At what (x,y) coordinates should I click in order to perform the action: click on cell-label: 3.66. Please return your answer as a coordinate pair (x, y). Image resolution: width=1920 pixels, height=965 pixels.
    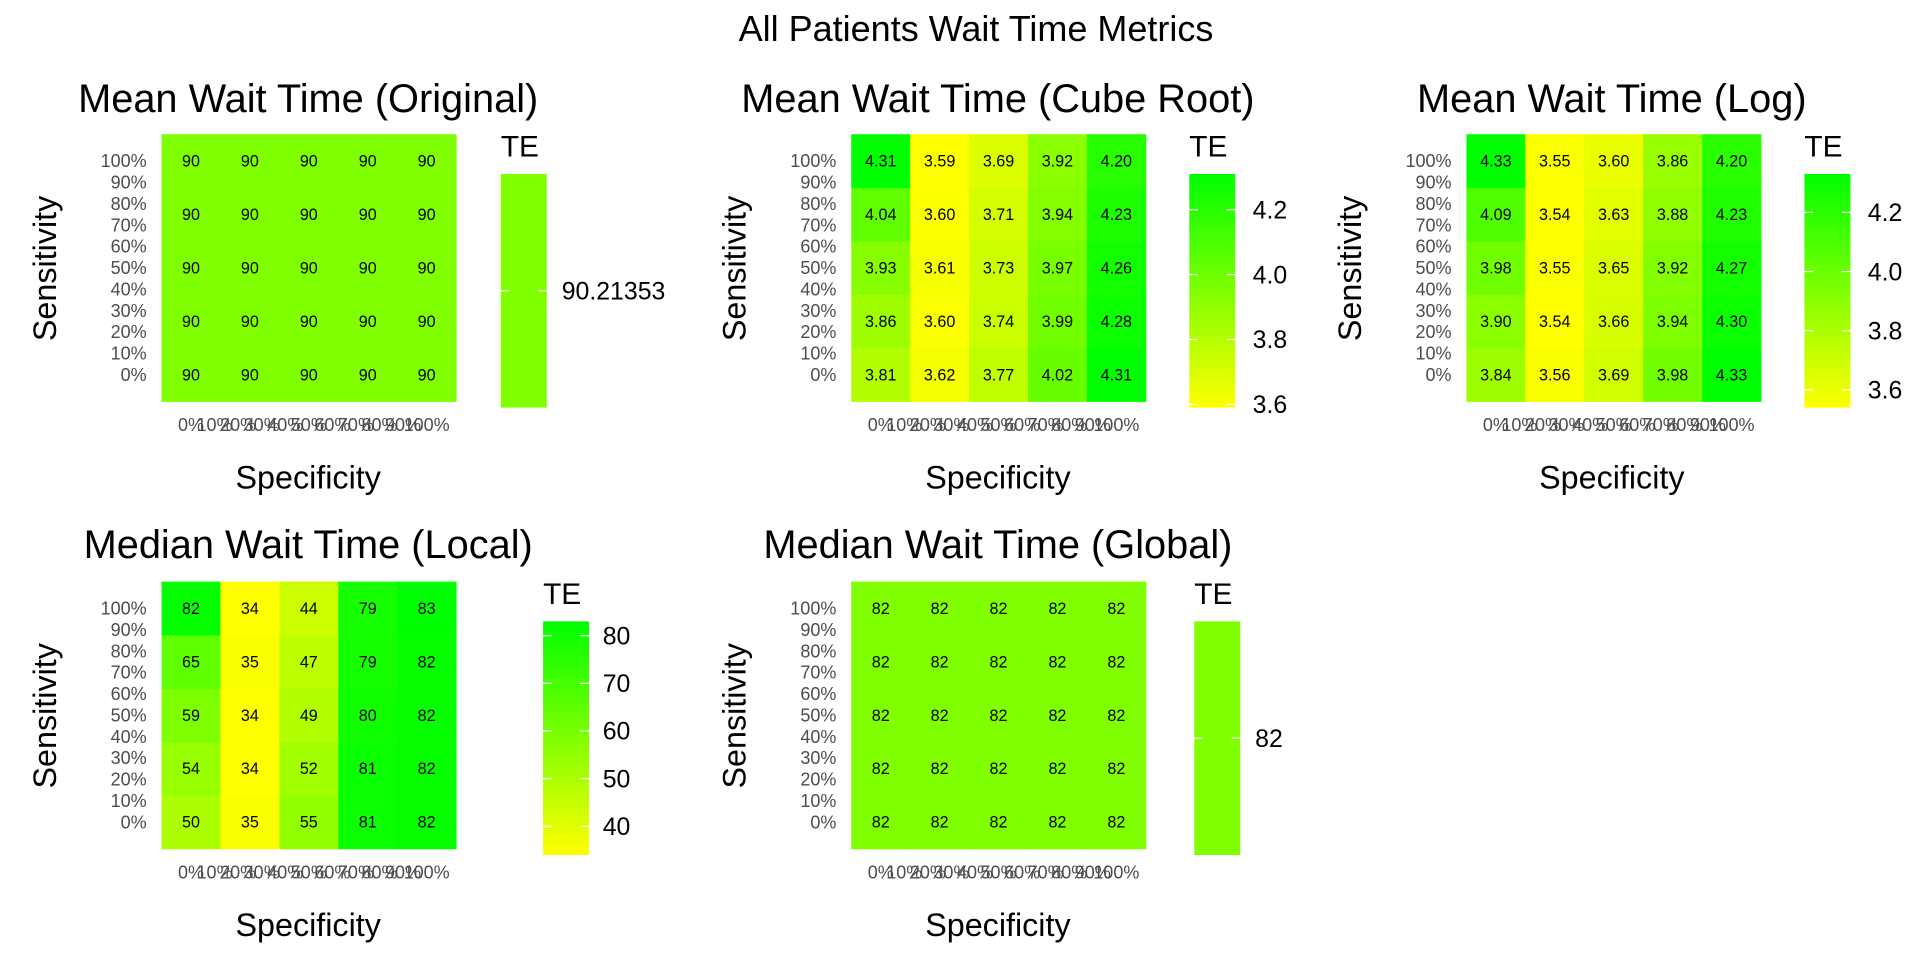
    Looking at the image, I should click on (1613, 322).